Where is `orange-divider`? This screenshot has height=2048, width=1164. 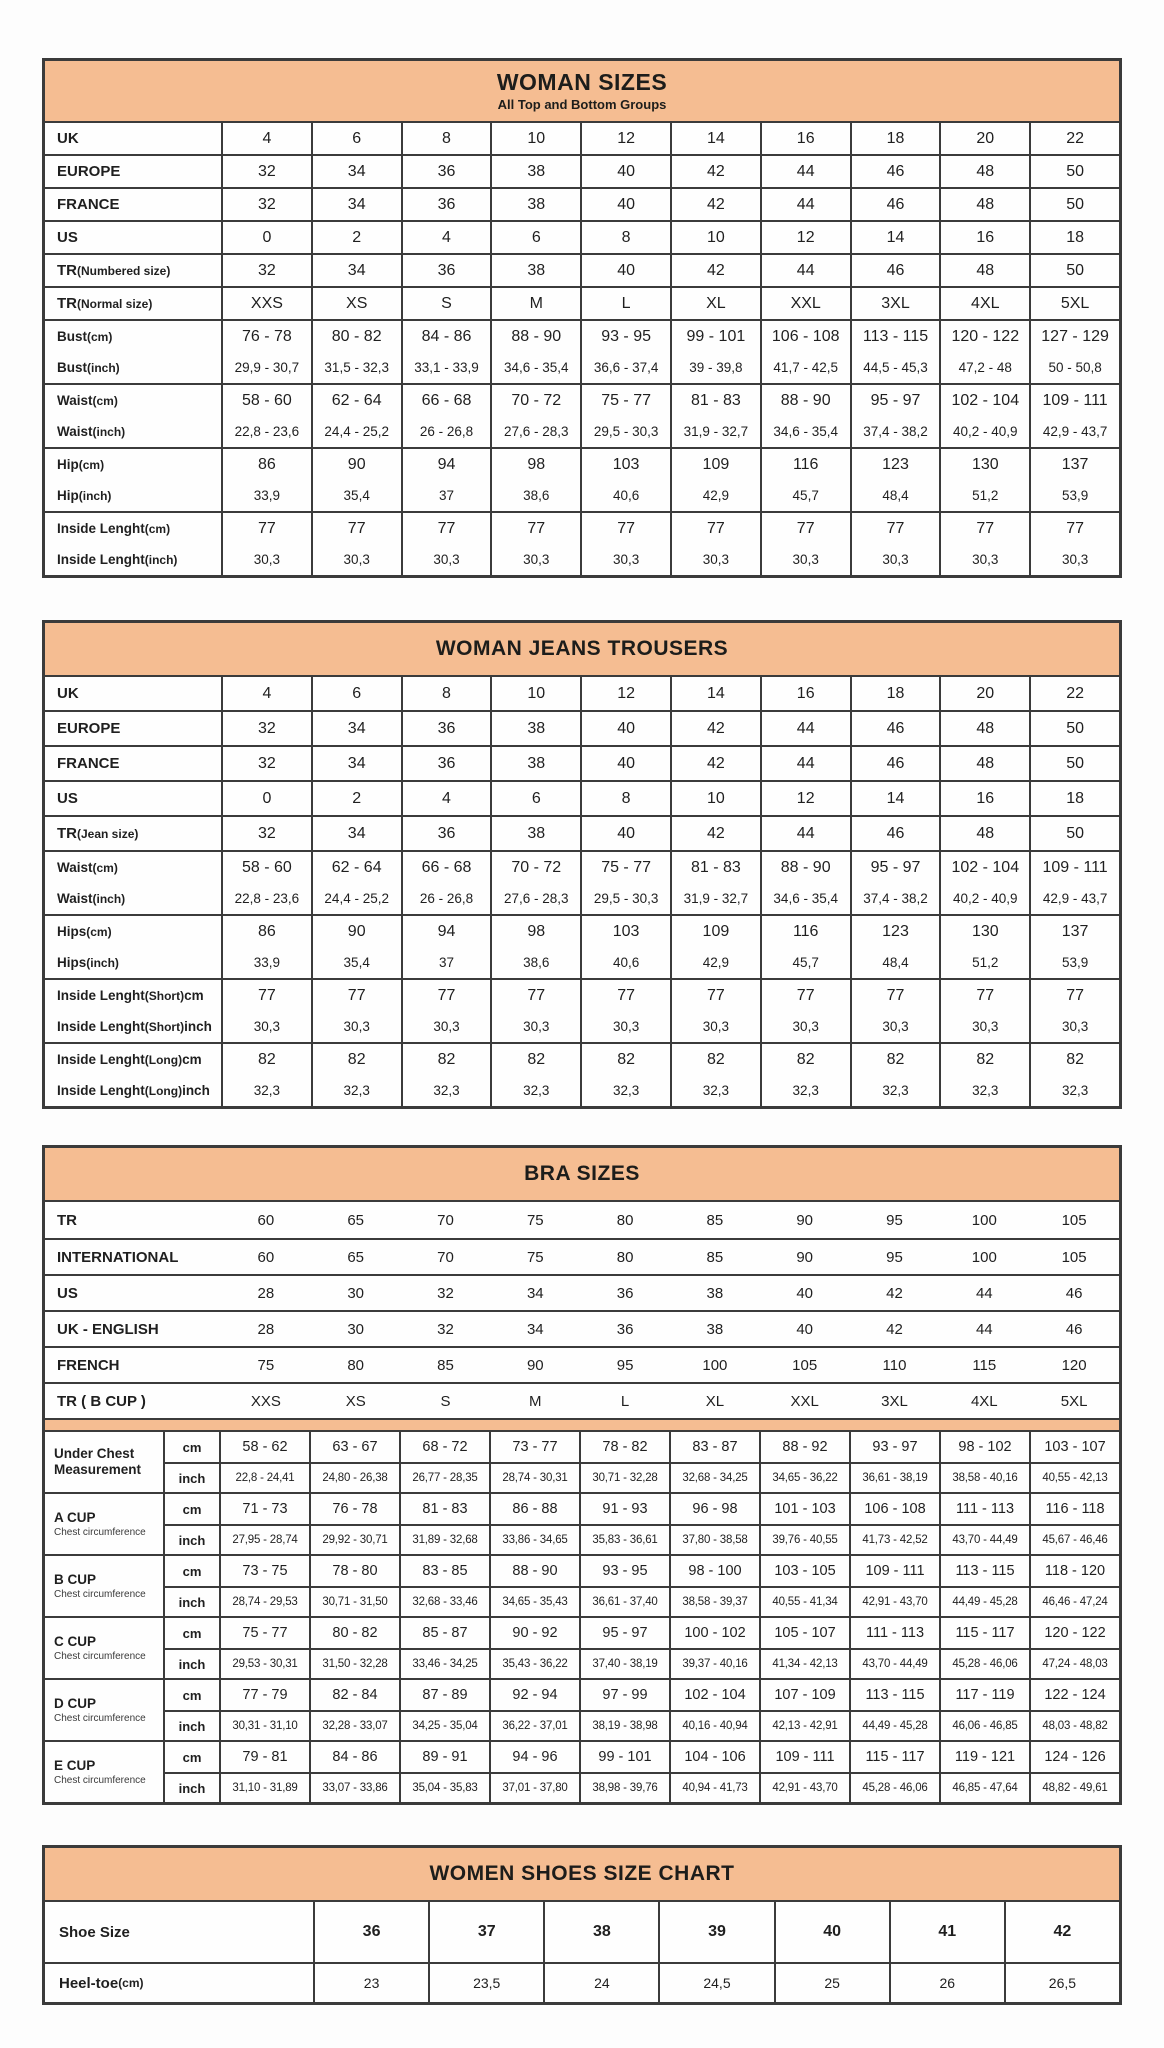 orange-divider is located at coordinates (582, 1425).